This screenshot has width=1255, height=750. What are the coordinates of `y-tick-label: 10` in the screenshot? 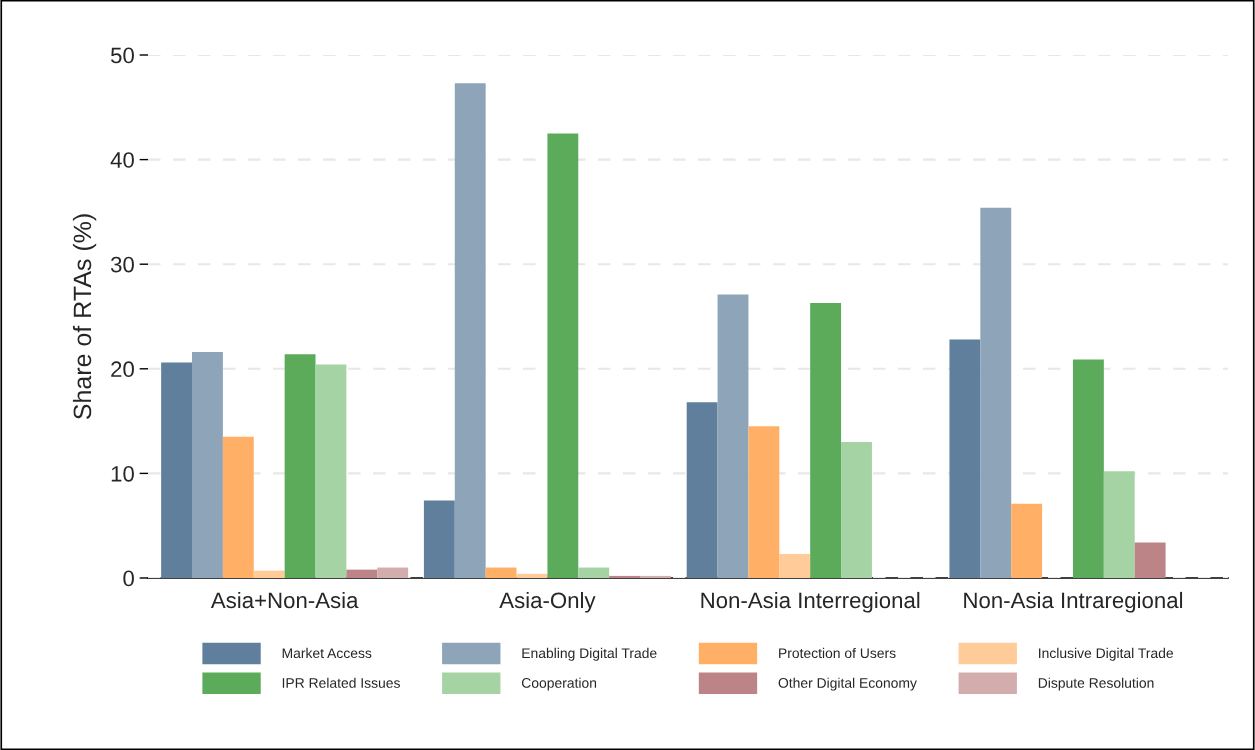 It's located at (122, 473).